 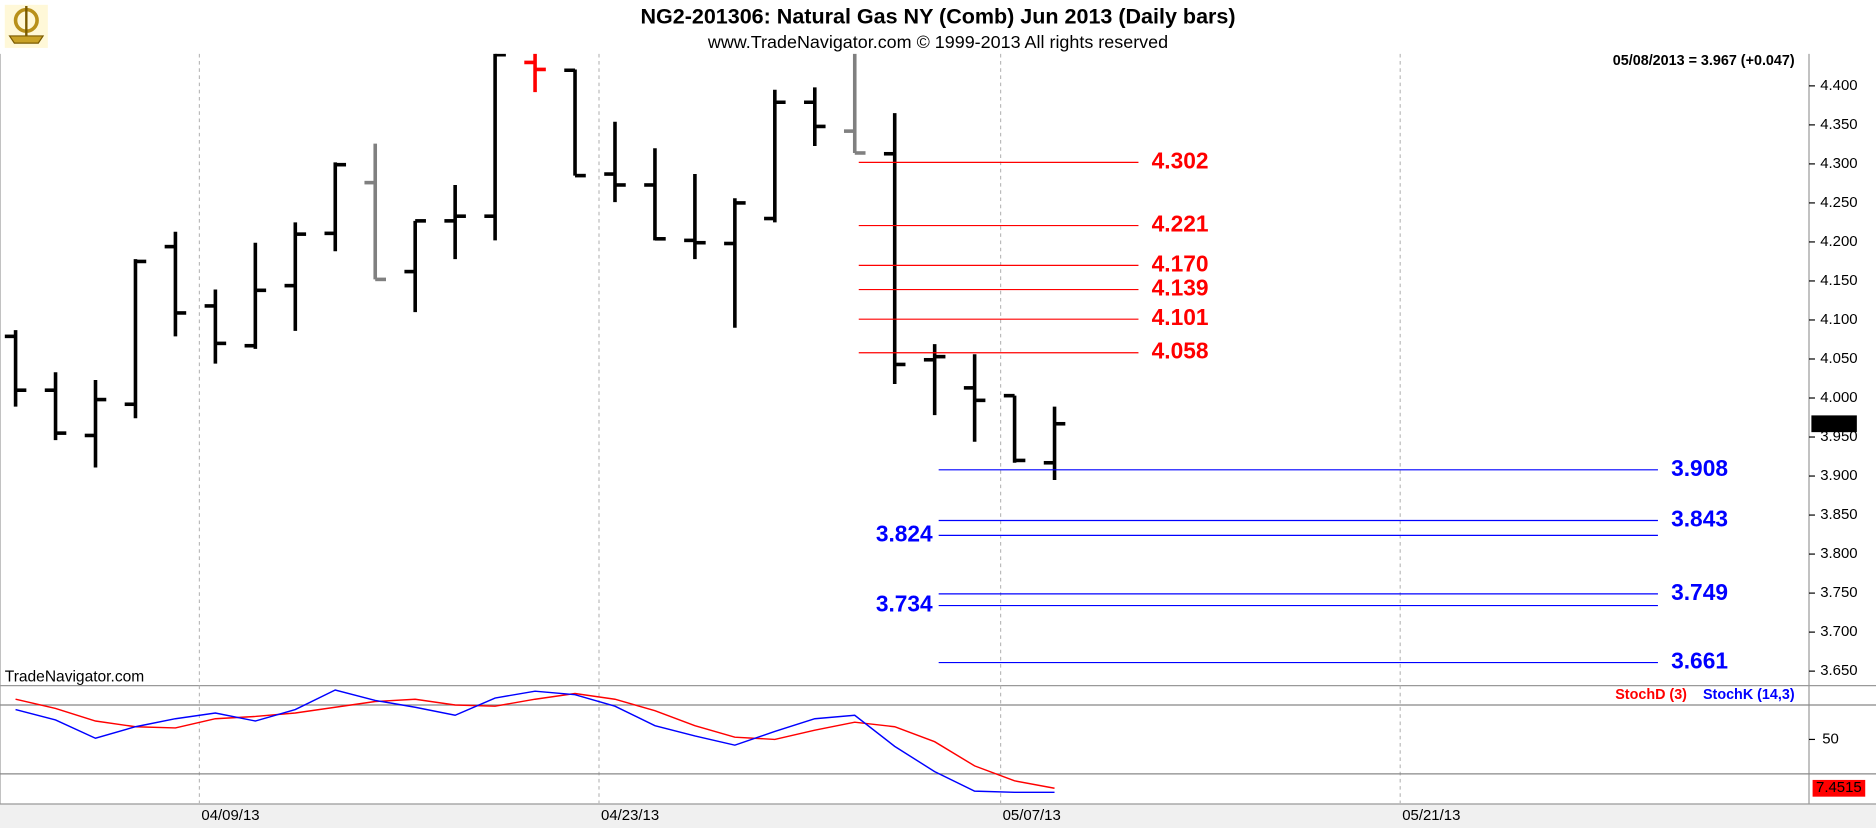 I want to click on last-price-box, so click(x=1834, y=424).